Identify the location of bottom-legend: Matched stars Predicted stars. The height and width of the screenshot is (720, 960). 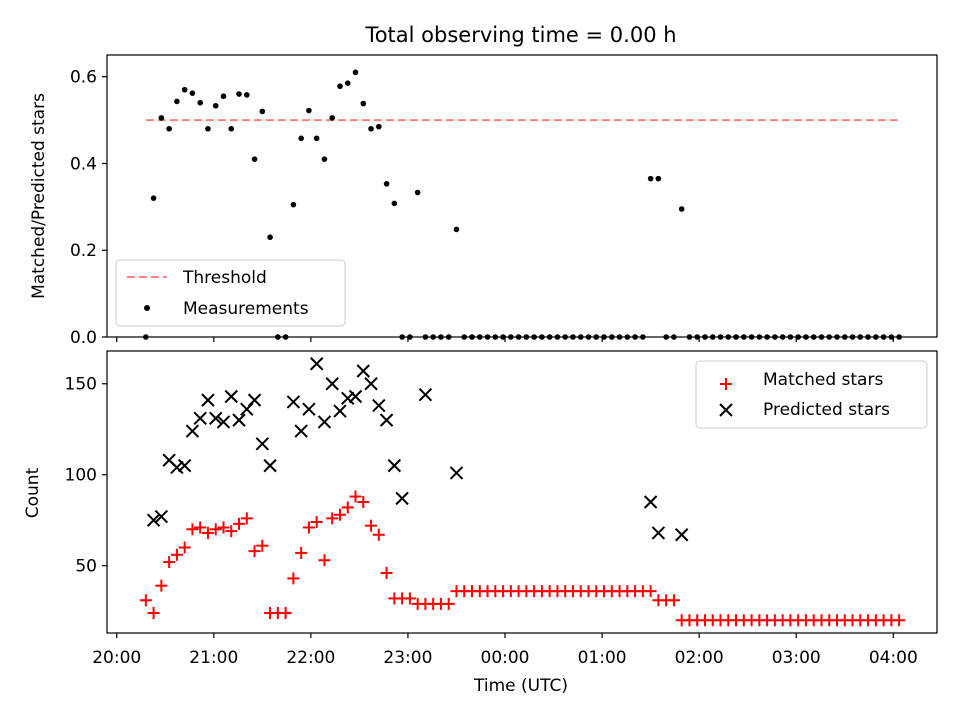
(811, 394).